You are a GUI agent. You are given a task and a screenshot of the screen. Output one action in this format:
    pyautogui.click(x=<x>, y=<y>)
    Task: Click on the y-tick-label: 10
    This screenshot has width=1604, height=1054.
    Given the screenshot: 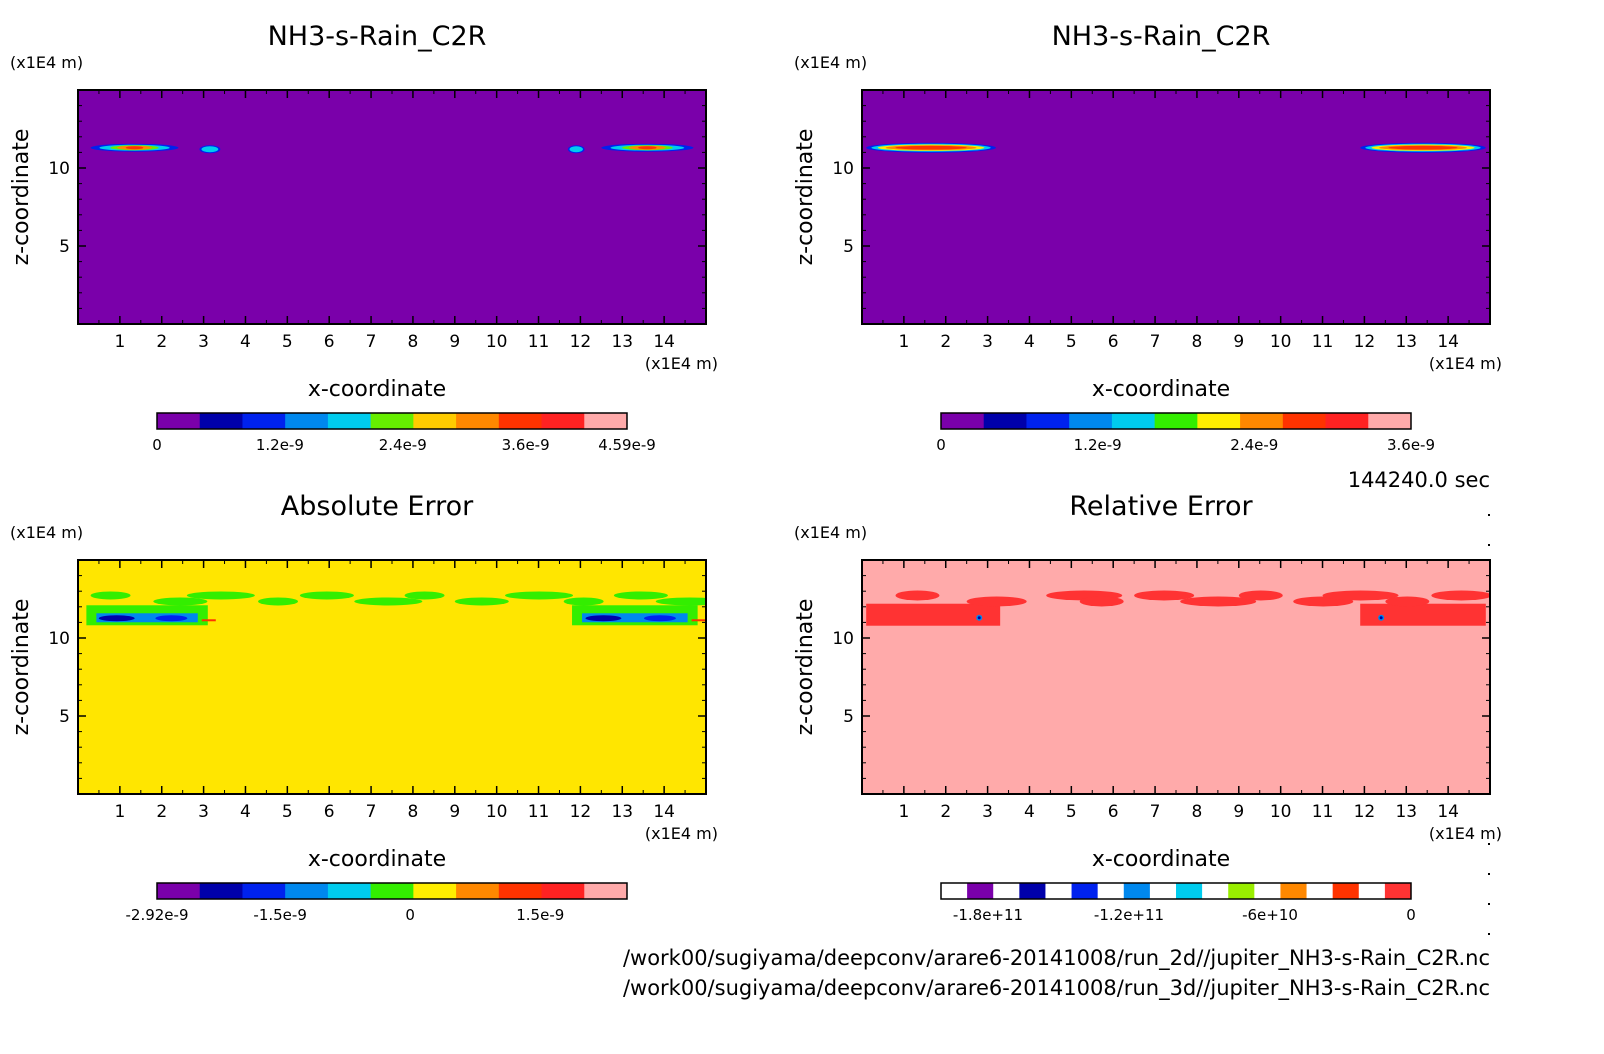 What is the action you would take?
    pyautogui.click(x=59, y=639)
    